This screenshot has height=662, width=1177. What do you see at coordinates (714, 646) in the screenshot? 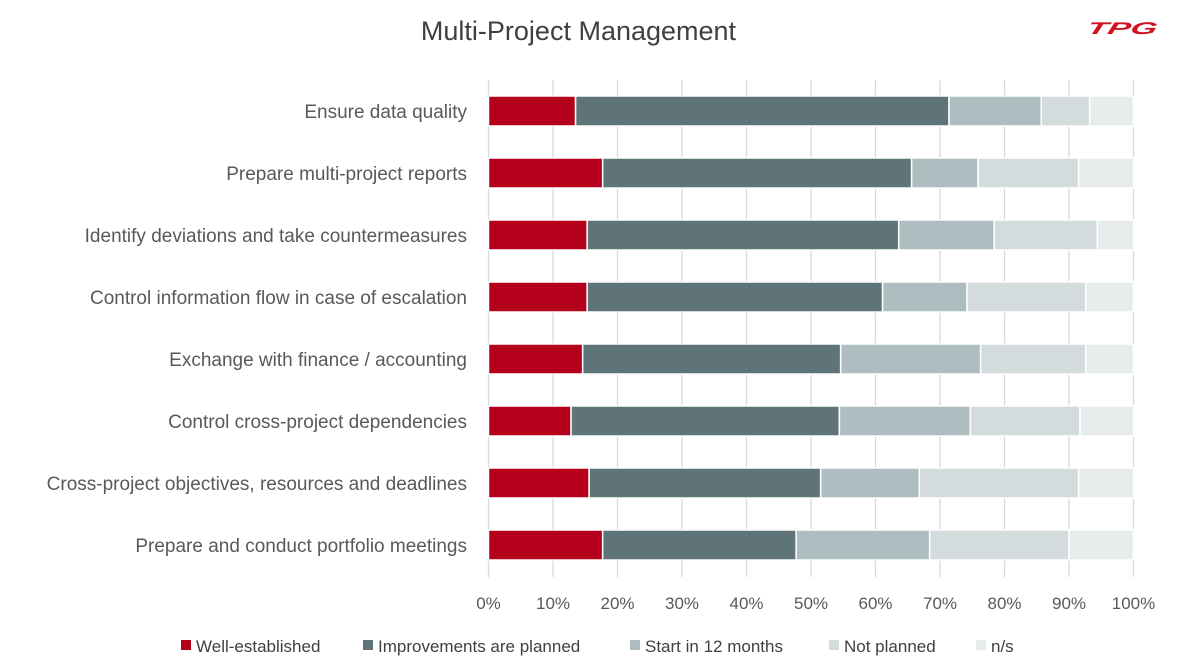
I see `legend-label: Start in 12 months` at bounding box center [714, 646].